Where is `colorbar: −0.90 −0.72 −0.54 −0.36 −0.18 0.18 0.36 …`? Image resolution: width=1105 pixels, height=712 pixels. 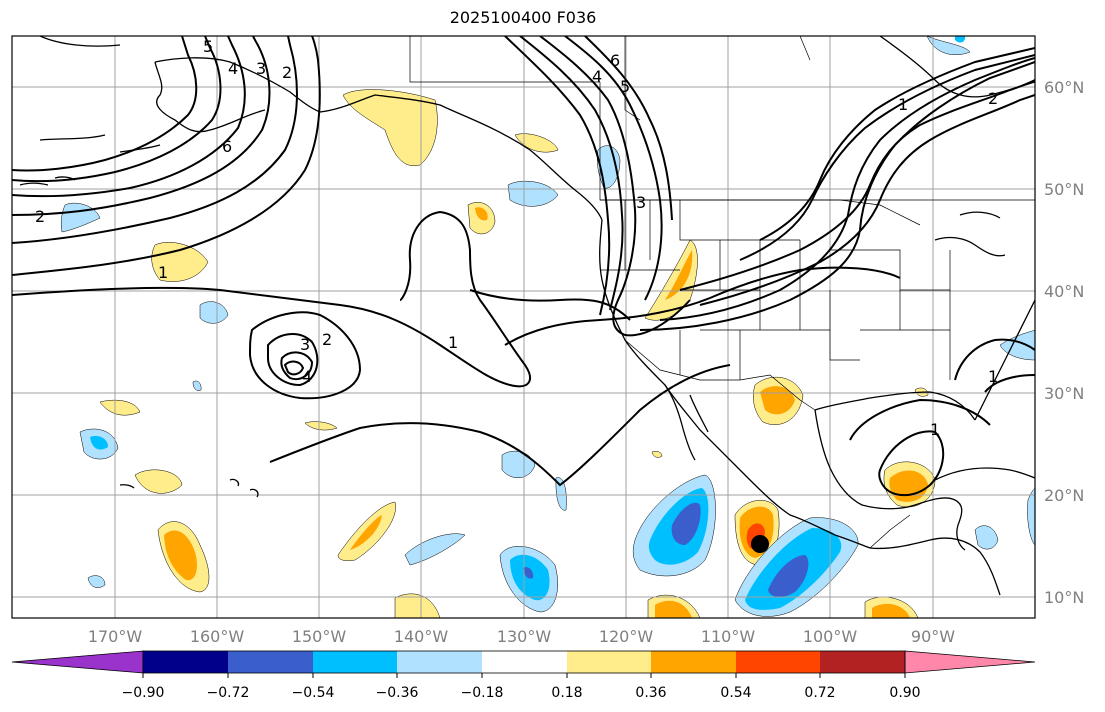 colorbar: −0.90 −0.72 −0.54 −0.36 −0.18 0.18 0.36 … is located at coordinates (523, 675).